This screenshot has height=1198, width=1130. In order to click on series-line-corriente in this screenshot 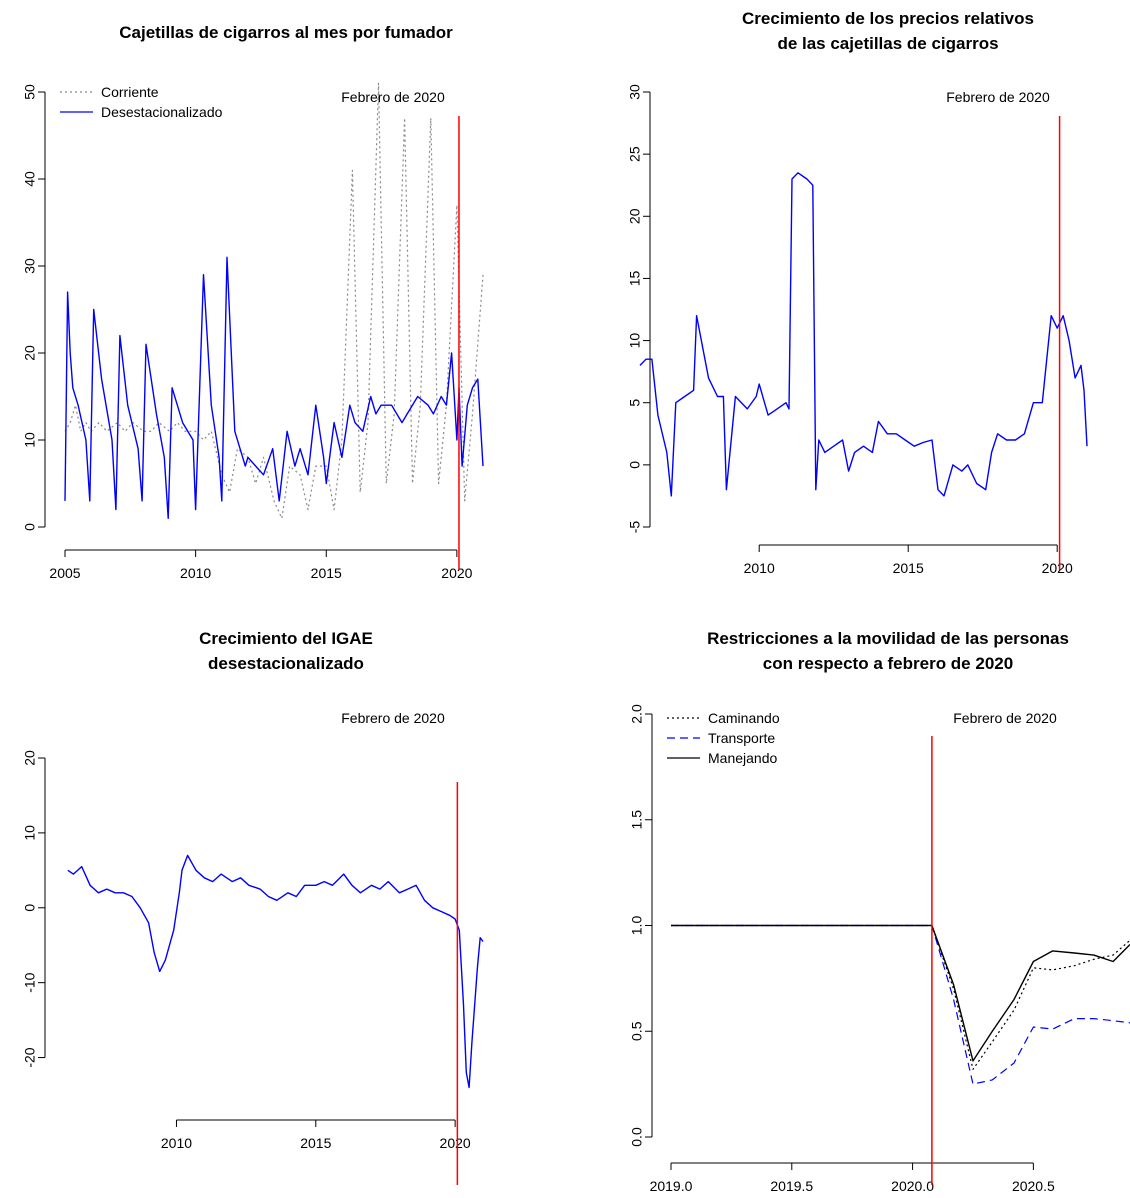, I will do `click(274, 300)`.